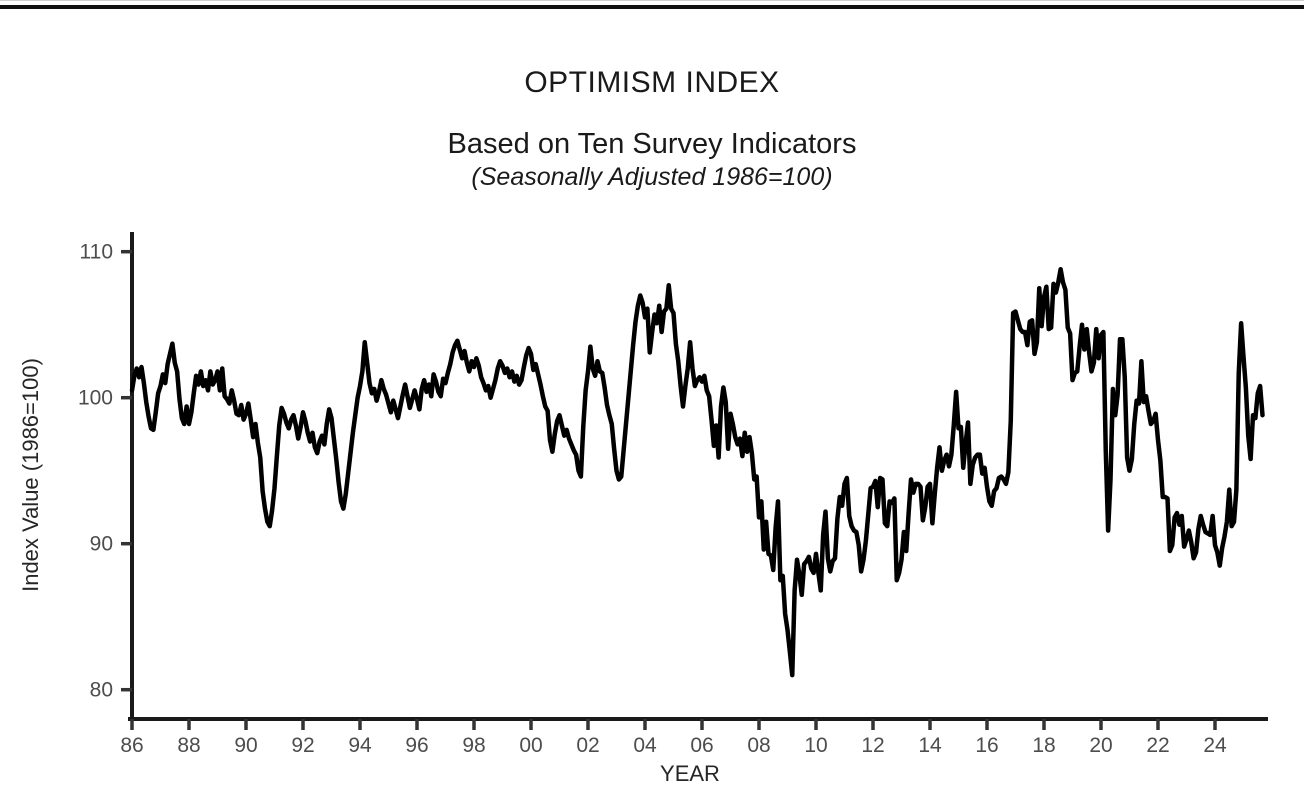 The image size is (1304, 810). What do you see at coordinates (1043, 745) in the screenshot?
I see `x-axis-tick-label: 18` at bounding box center [1043, 745].